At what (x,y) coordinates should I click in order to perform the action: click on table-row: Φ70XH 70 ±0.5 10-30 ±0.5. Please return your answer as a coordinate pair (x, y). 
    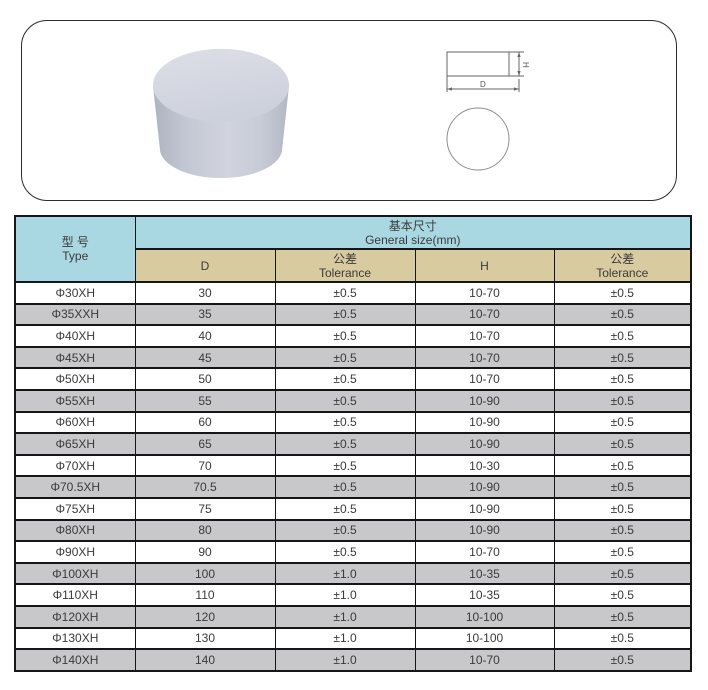
    Looking at the image, I should click on (353, 465).